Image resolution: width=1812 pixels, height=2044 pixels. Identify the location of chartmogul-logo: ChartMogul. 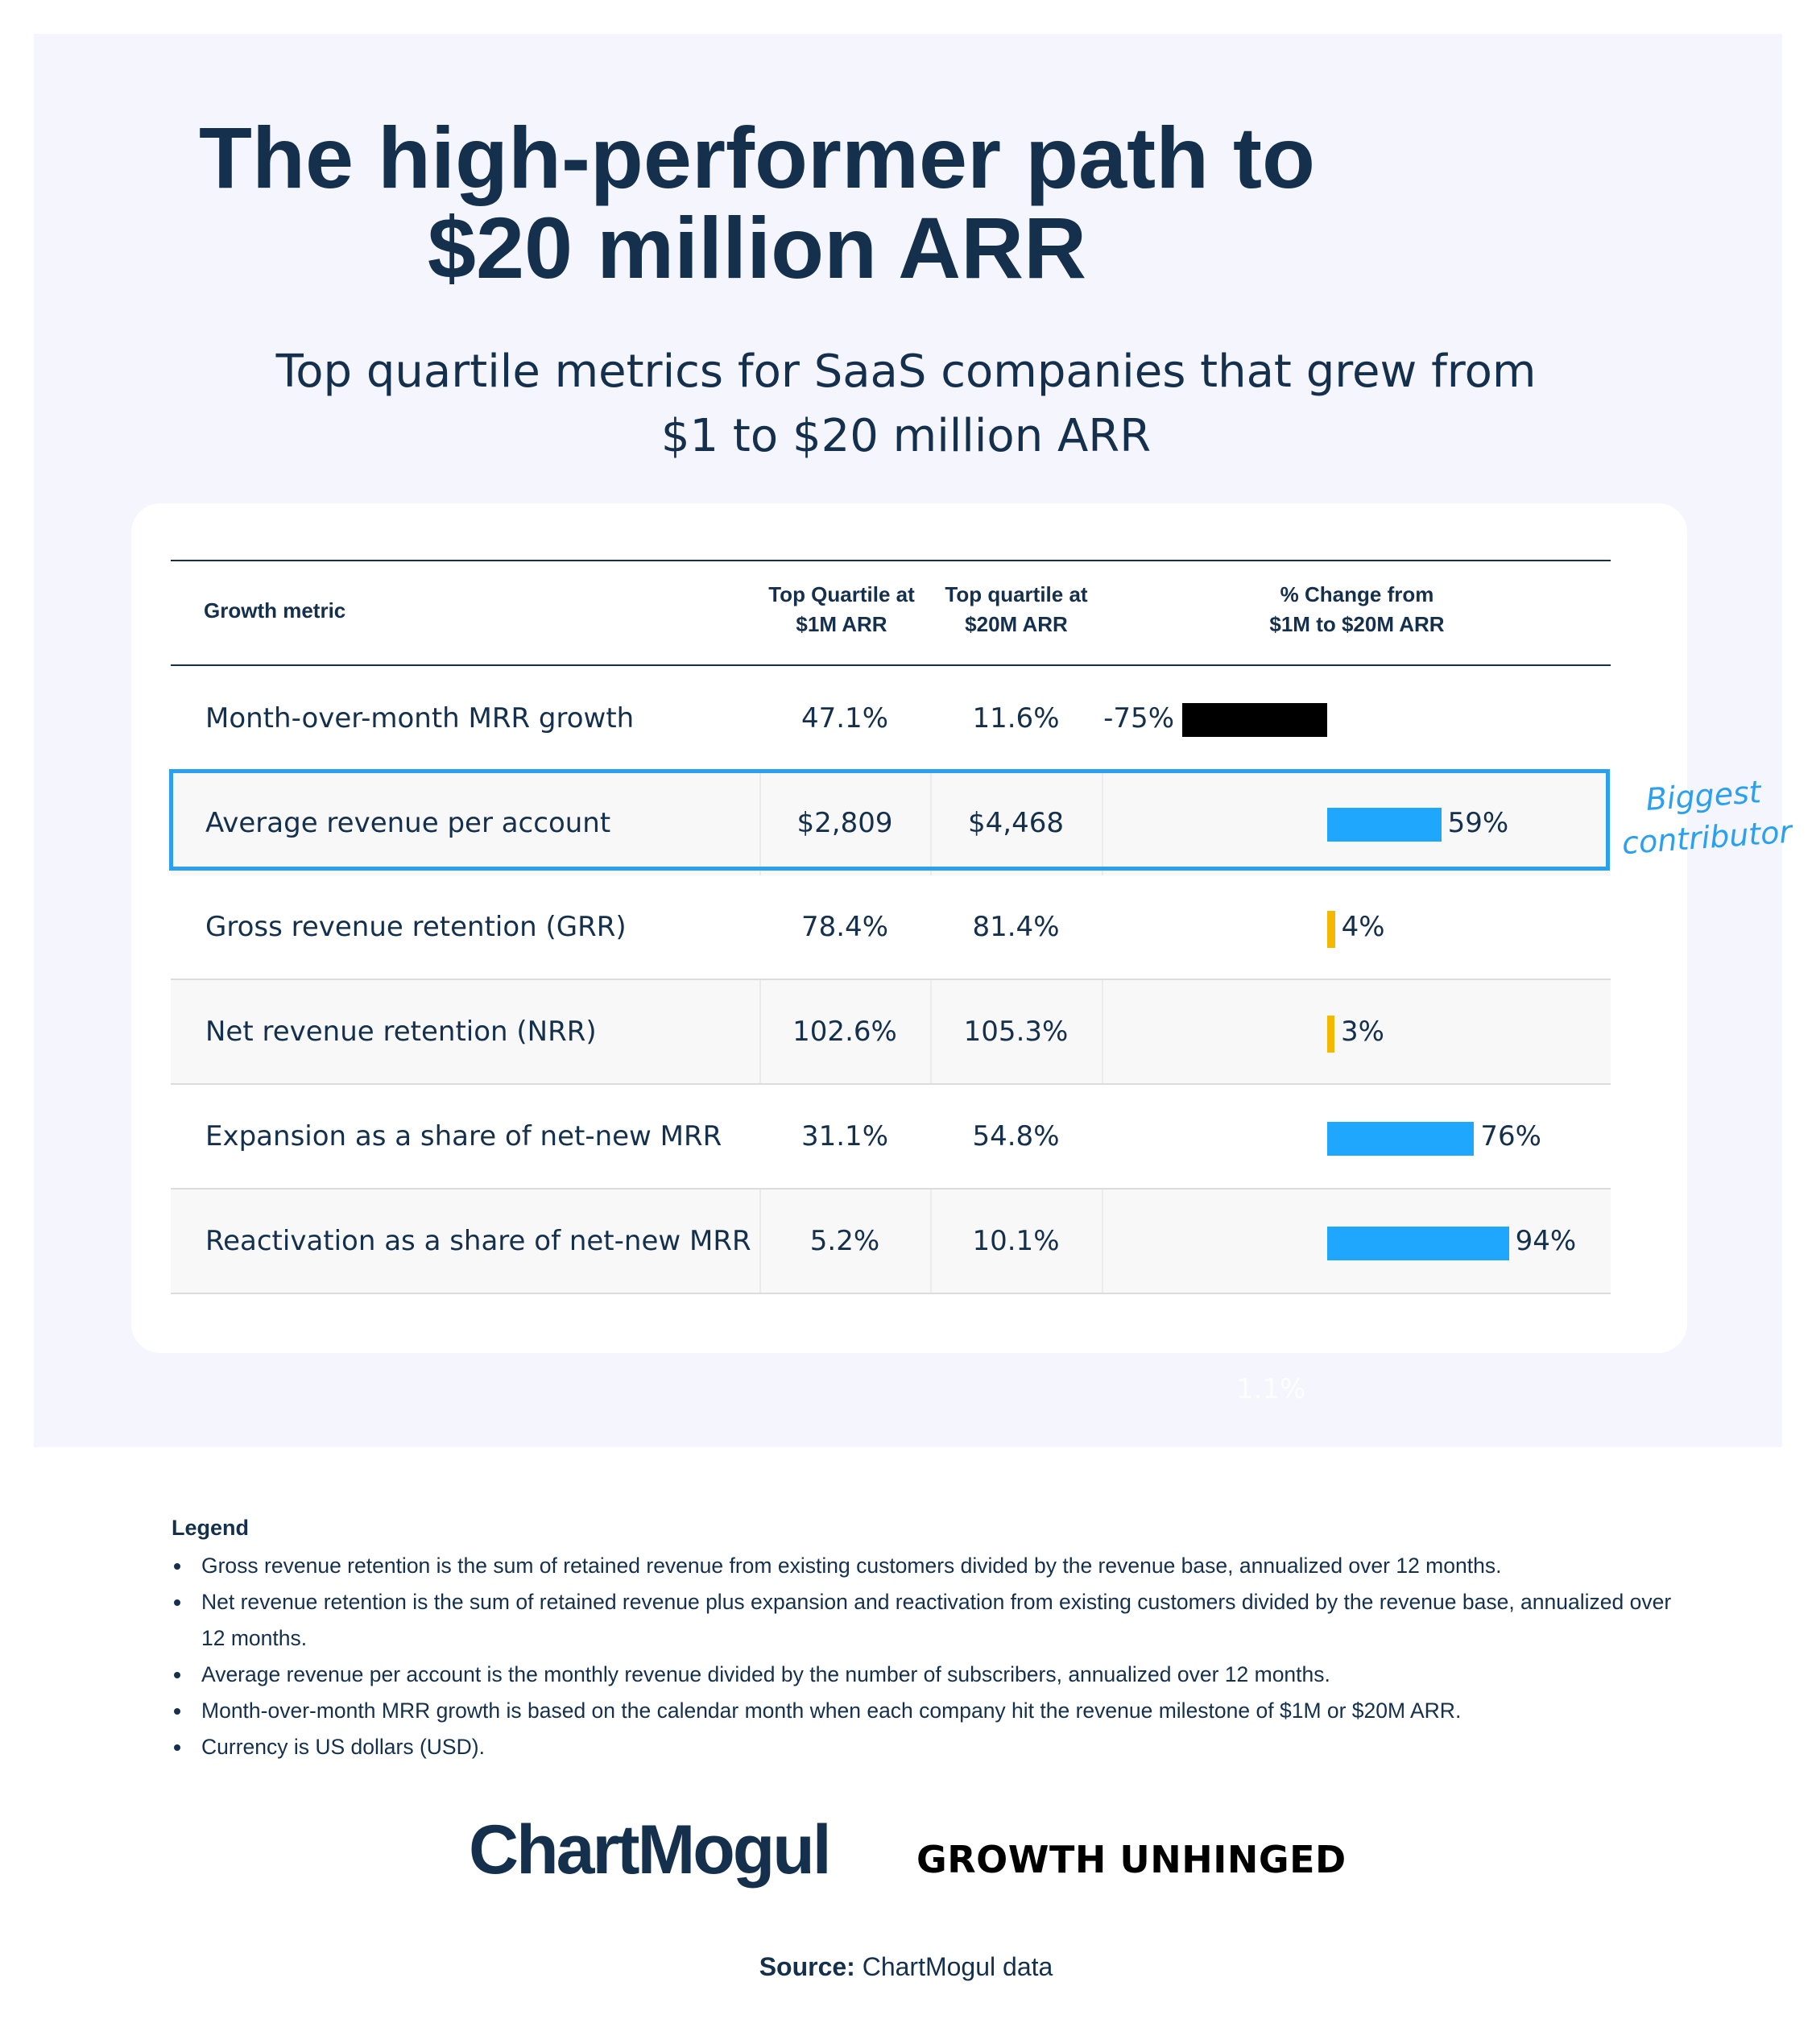
(650, 1850).